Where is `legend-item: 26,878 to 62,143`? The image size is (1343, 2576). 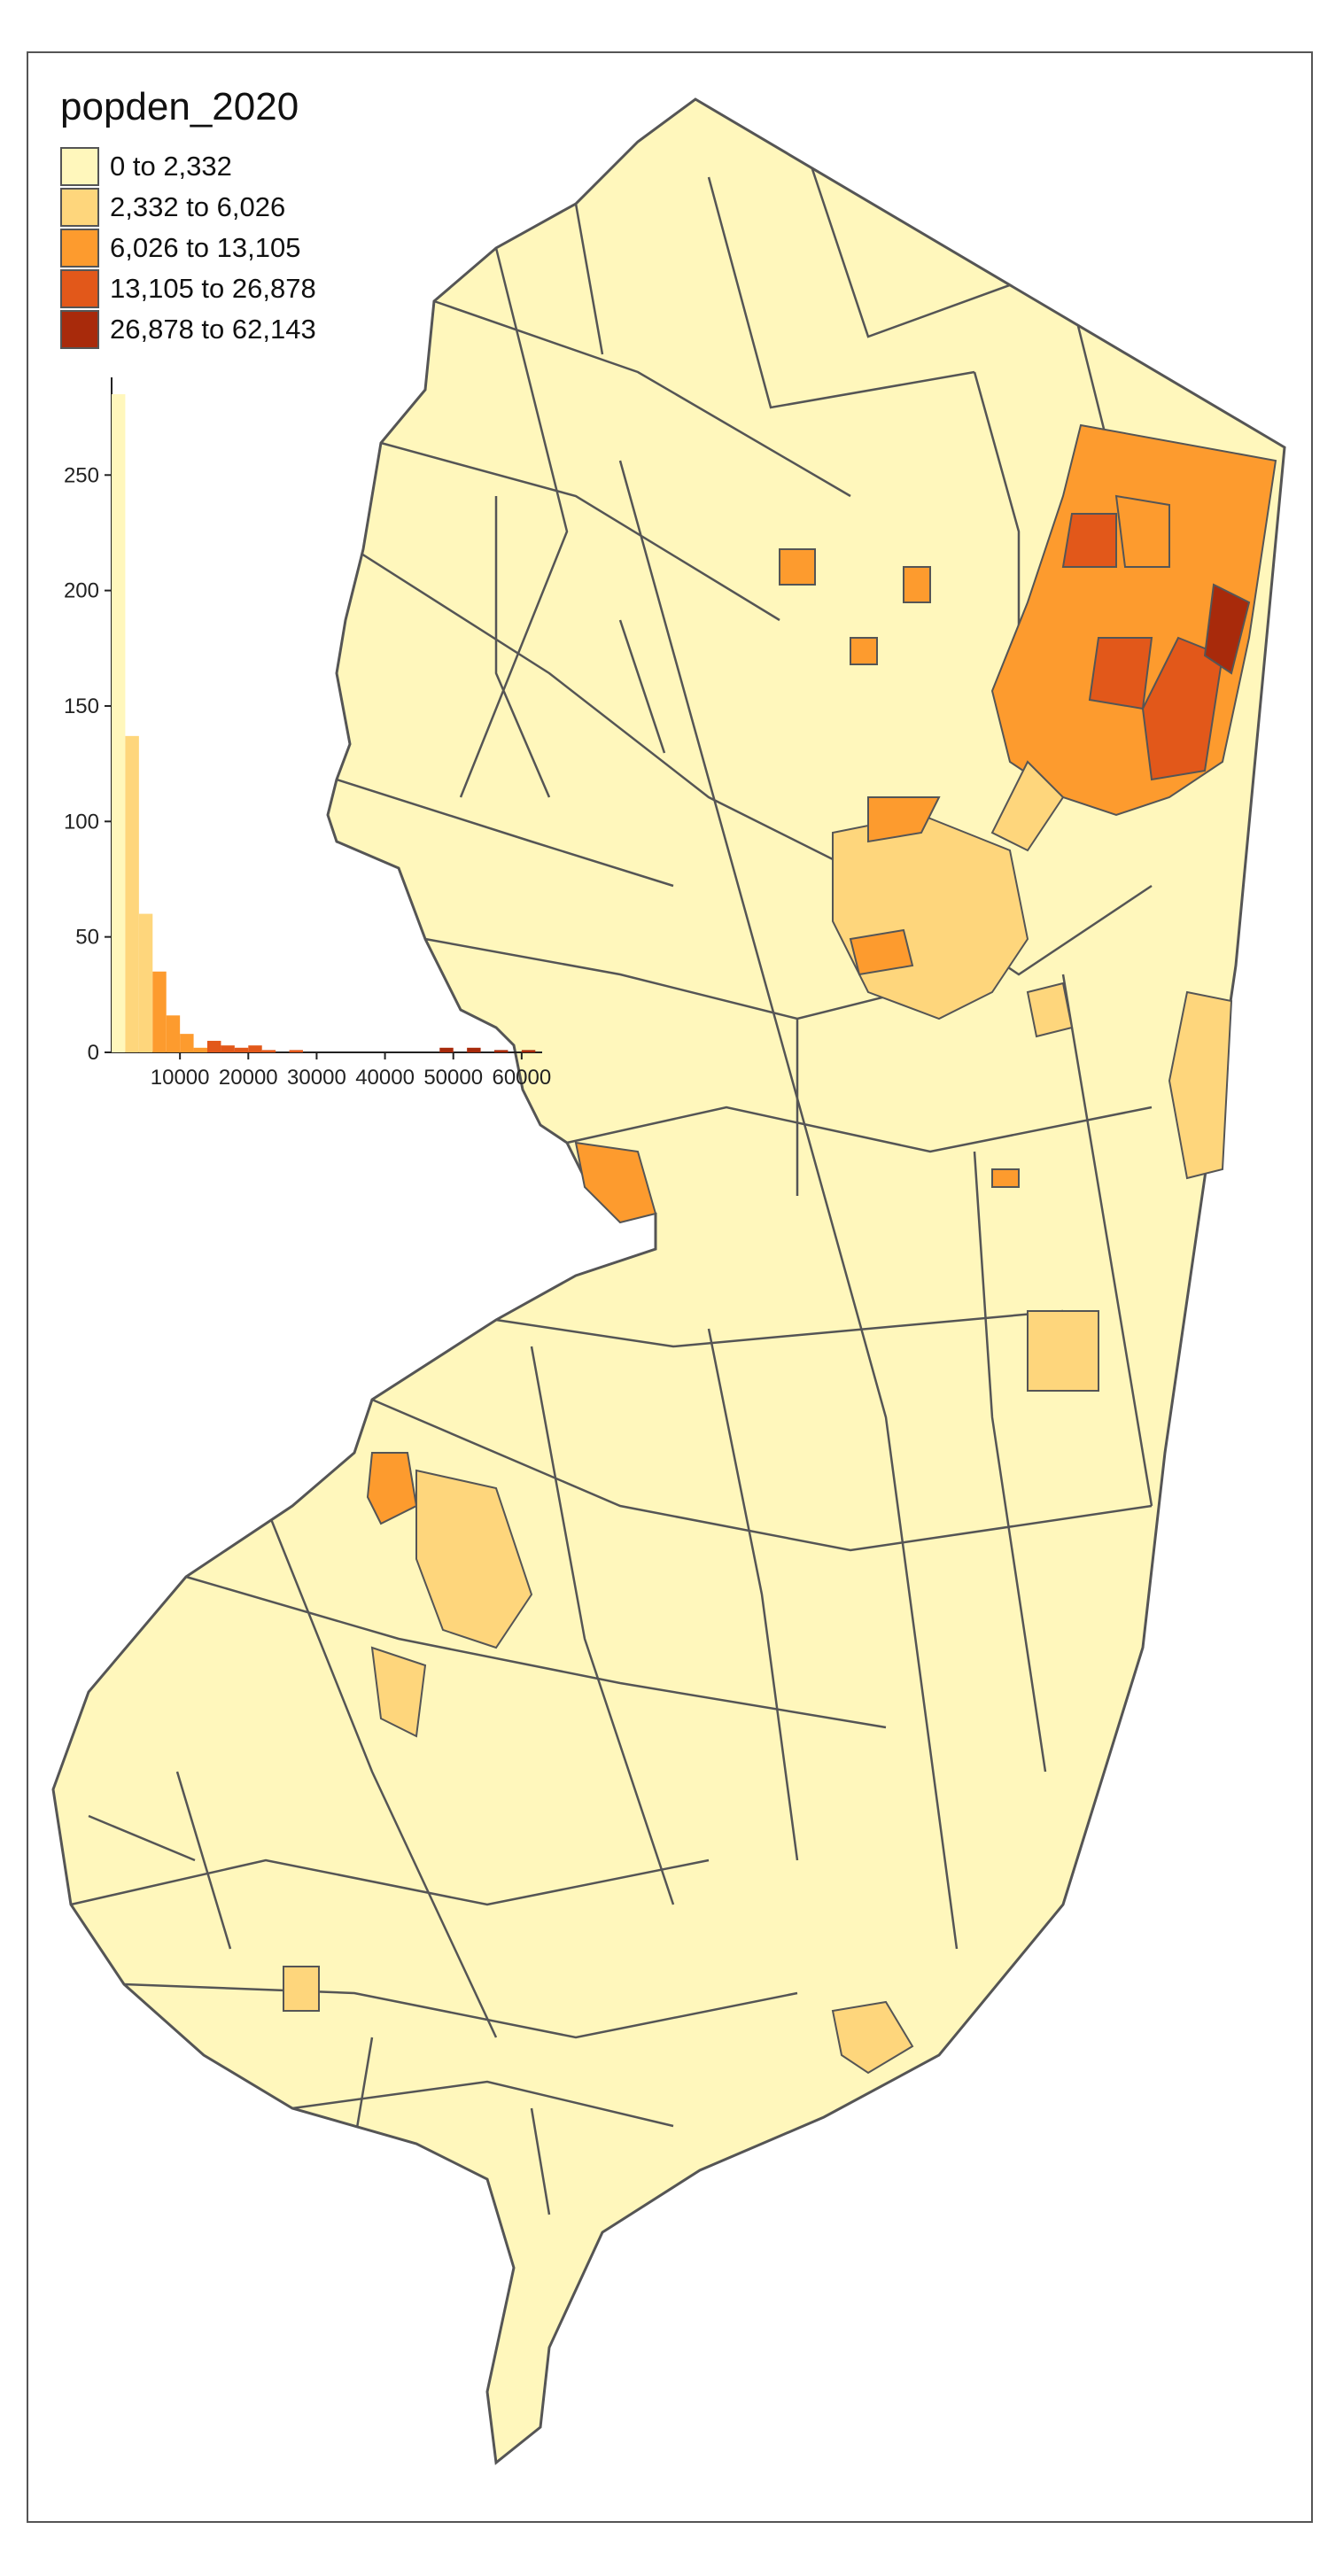 legend-item: 26,878 to 62,143 is located at coordinates (188, 329).